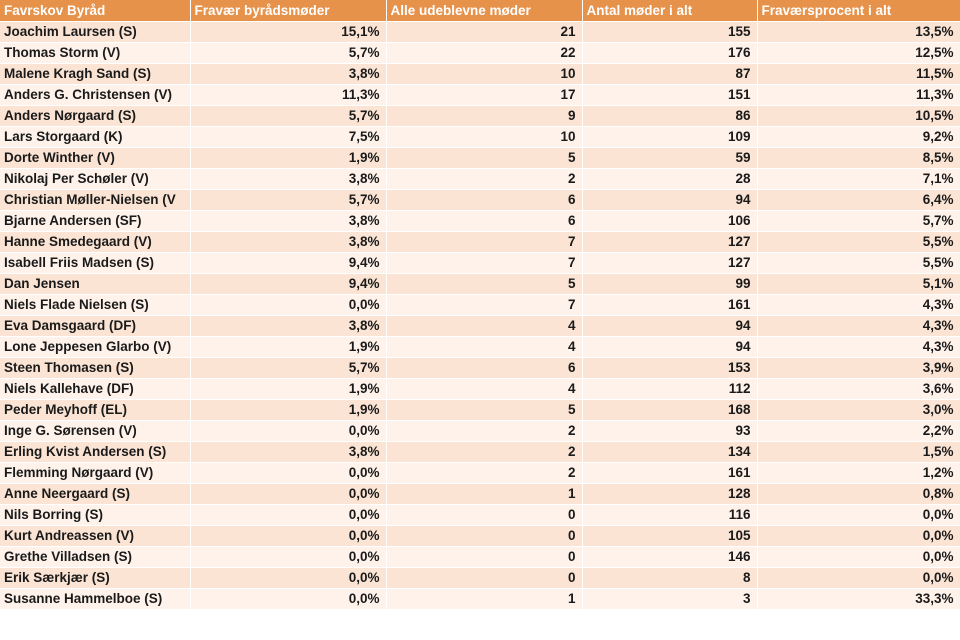  What do you see at coordinates (858, 137) in the screenshot?
I see `absence-percent-cell: 9,2%` at bounding box center [858, 137].